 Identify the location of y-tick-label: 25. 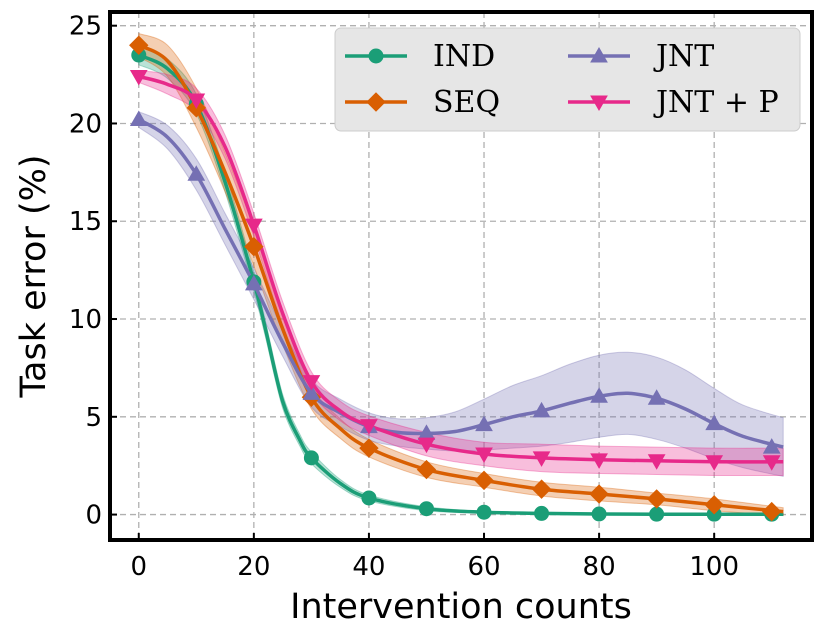
(85, 27).